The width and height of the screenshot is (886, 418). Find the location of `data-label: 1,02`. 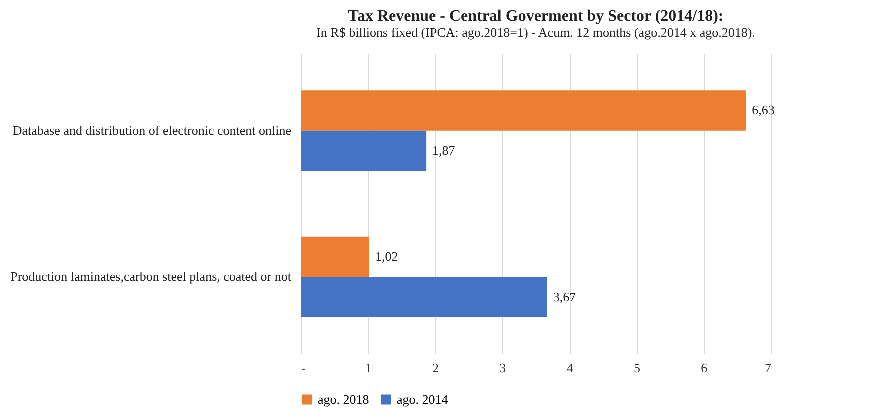

data-label: 1,02 is located at coordinates (386, 256).